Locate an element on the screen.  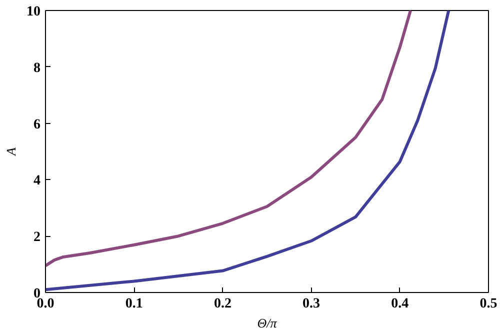
y-tick-label: 8 is located at coordinates (37, 68).